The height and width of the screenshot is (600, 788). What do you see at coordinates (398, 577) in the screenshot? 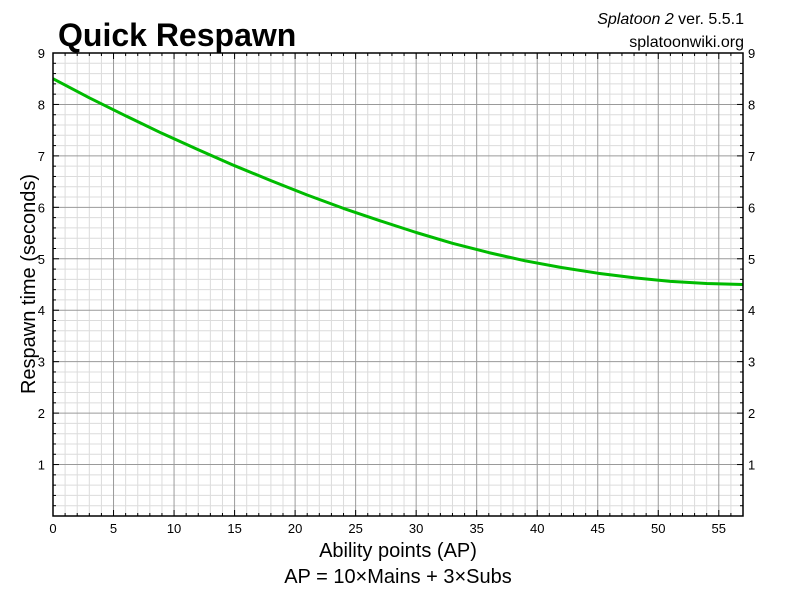
I see `x-axis-subtitle: AP = 10×Mains + 3×Subs` at bounding box center [398, 577].